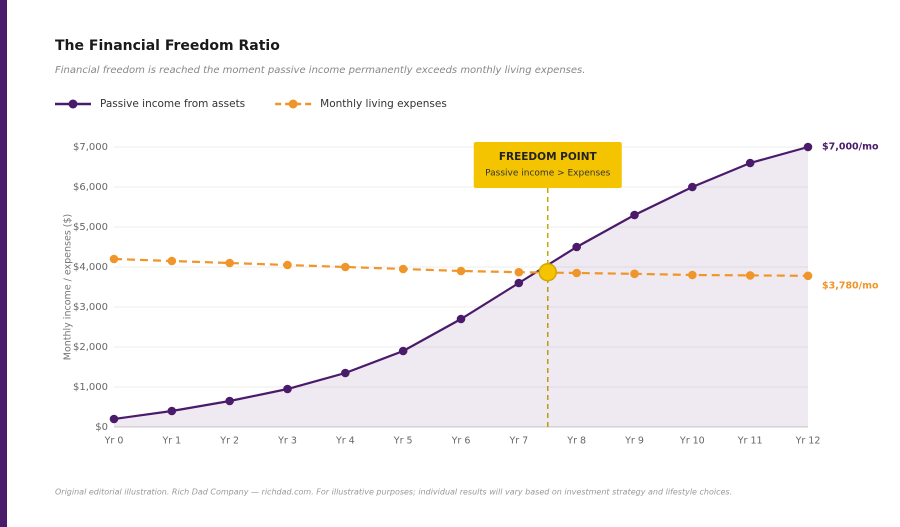 This screenshot has height=527, width=900. I want to click on y-tick-label: $6,000, so click(90, 187).